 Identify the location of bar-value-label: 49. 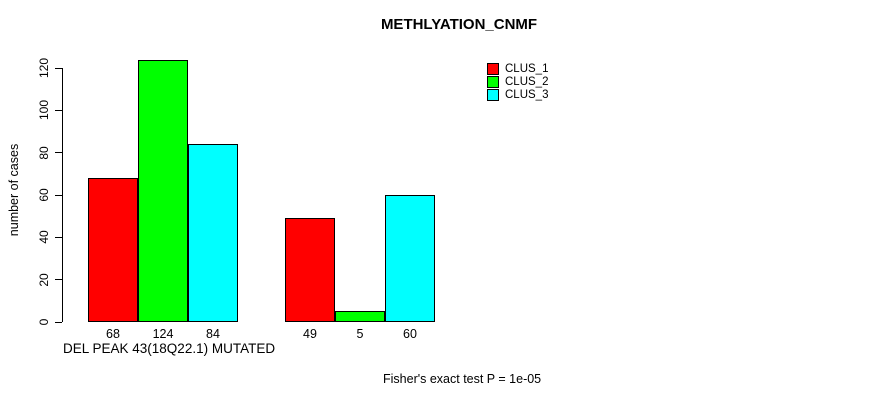
(310, 334).